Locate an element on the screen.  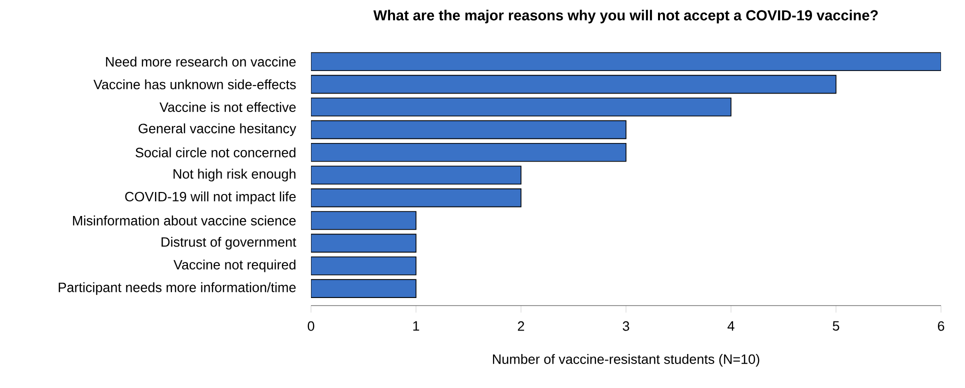
chart-title: What are the major reasons why you will not accept a COVID-19 vaccine? is located at coordinates (625, 17).